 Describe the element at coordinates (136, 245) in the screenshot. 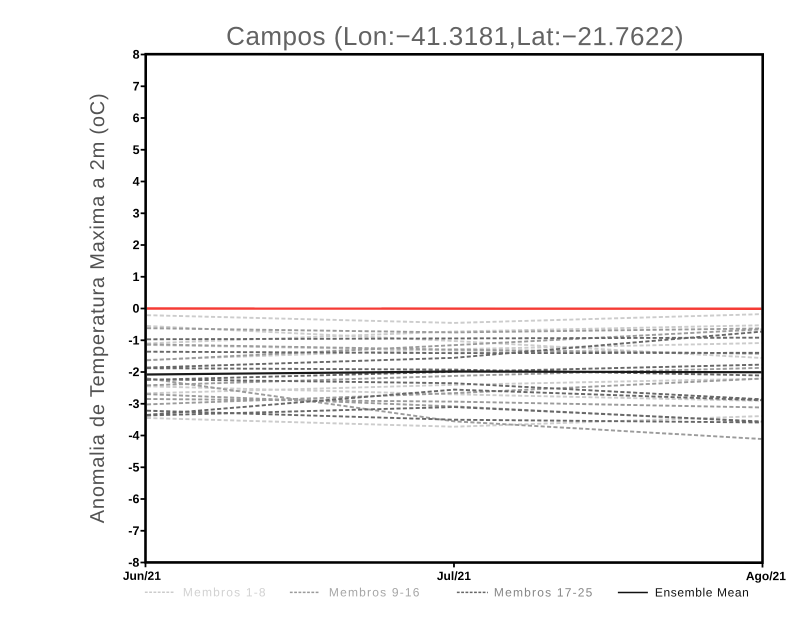

I see `svg-text: 2` at that location.